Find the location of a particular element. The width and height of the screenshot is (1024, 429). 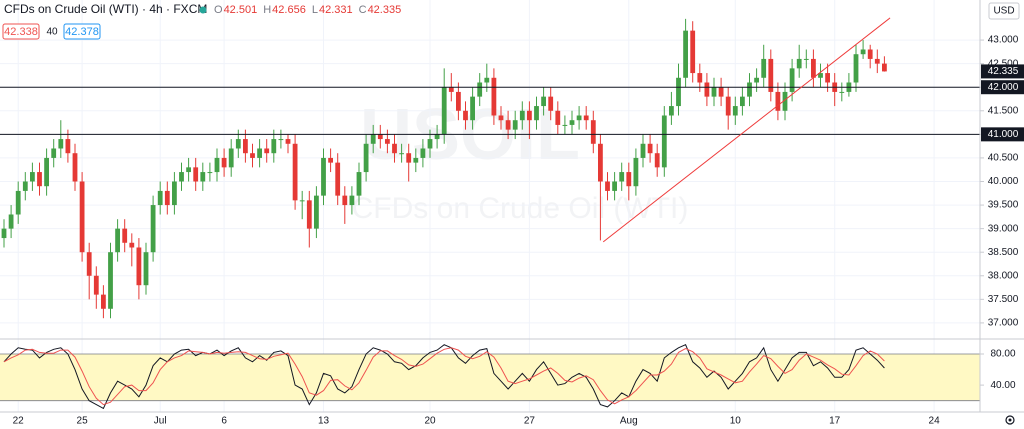

y-tick-label: 41.500 is located at coordinates (1003, 110).